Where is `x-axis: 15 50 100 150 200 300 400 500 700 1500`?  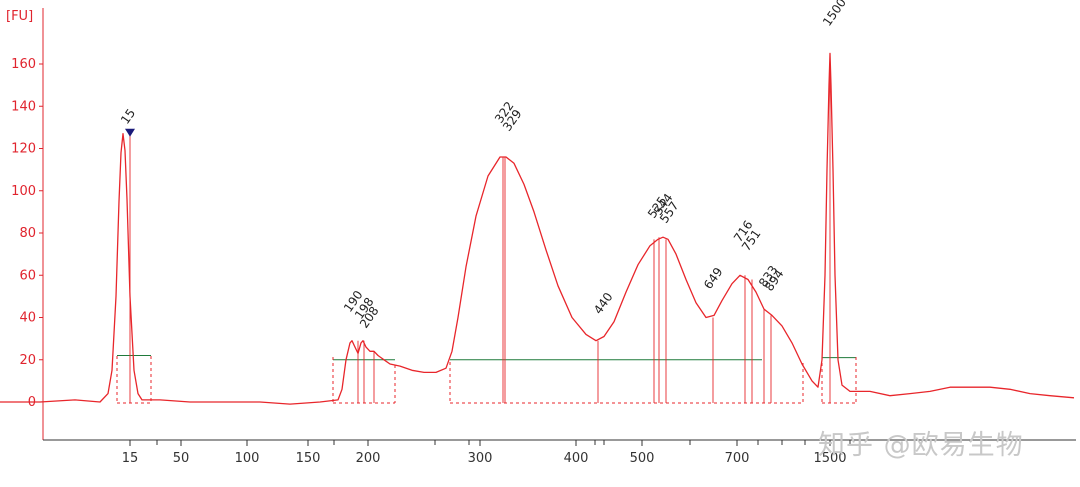 x-axis: 15 50 100 150 200 300 400 500 700 1500 is located at coordinates (486, 453).